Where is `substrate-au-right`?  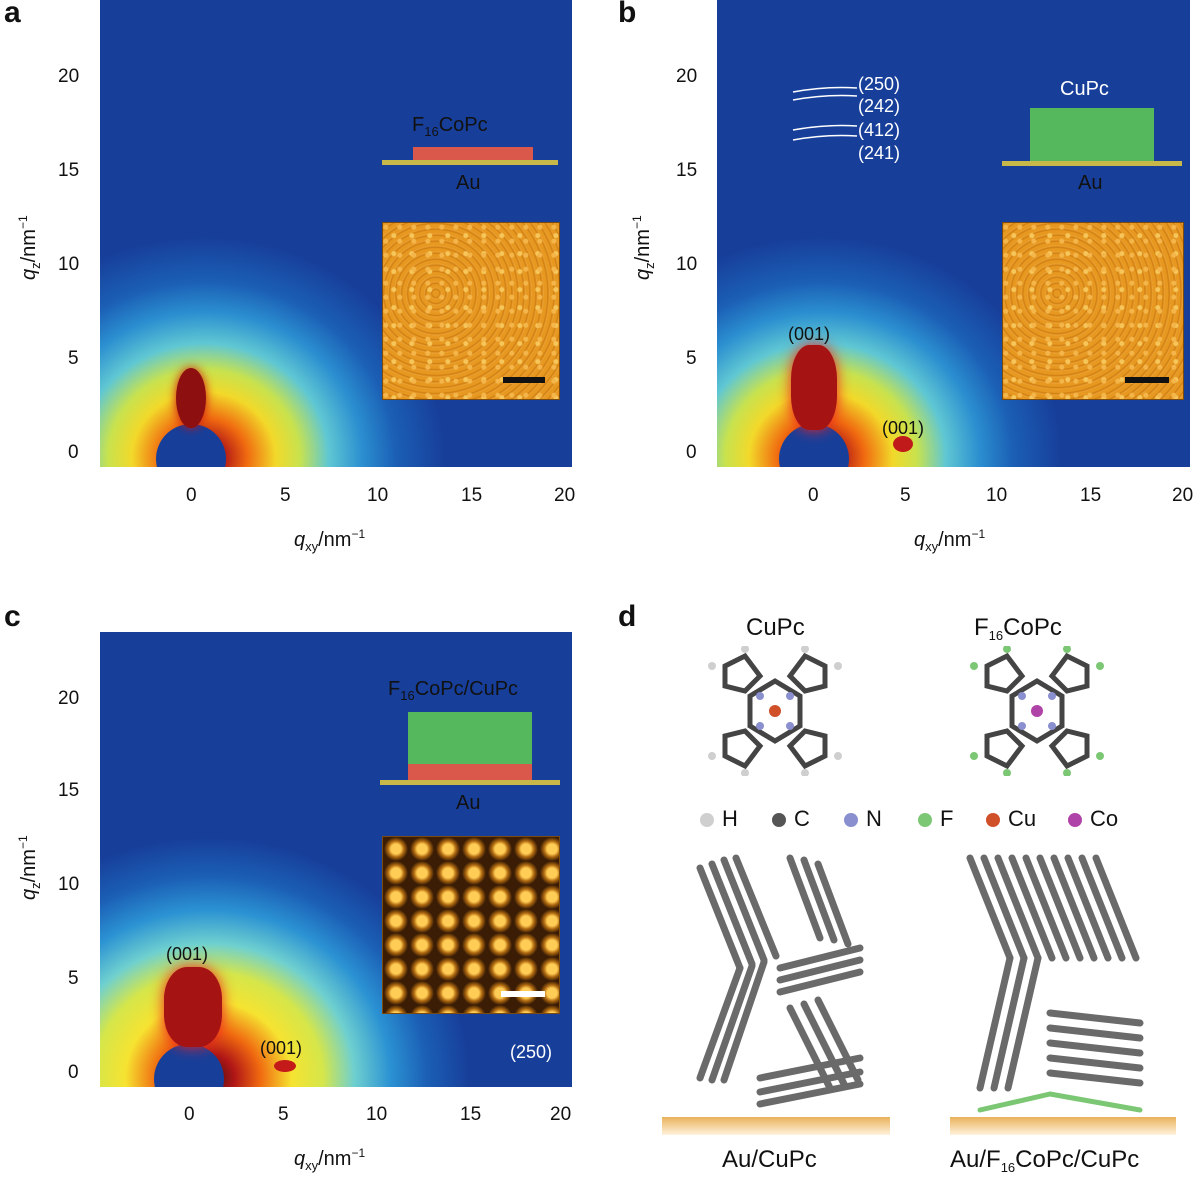
substrate-au-right is located at coordinates (1063, 1126).